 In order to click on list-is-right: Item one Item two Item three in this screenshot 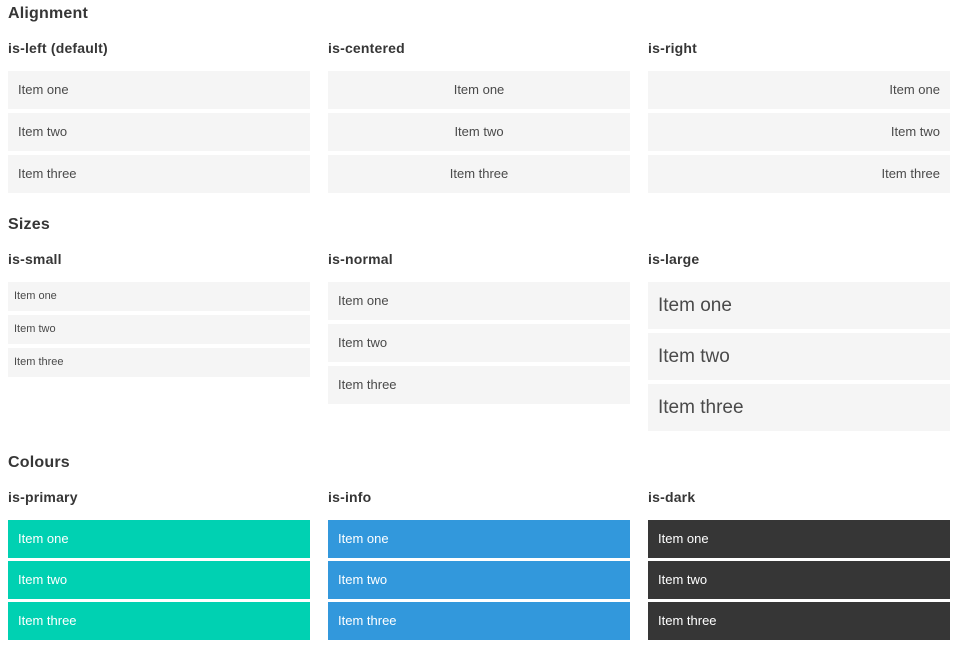, I will do `click(799, 132)`.